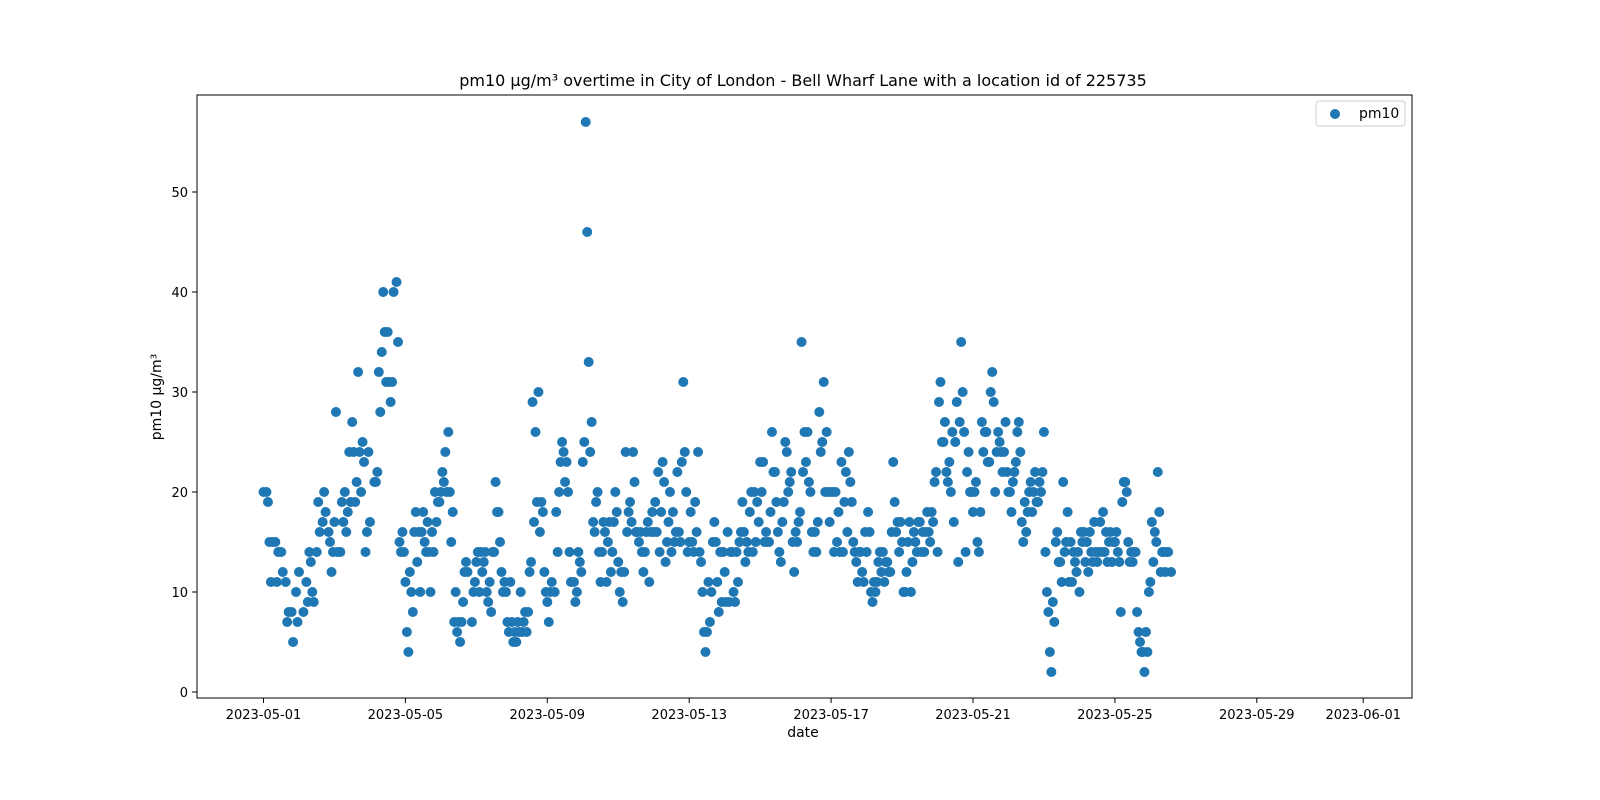 The height and width of the screenshot is (800, 1600). Describe the element at coordinates (179, 193) in the screenshot. I see `y-tick-label: 50` at that location.